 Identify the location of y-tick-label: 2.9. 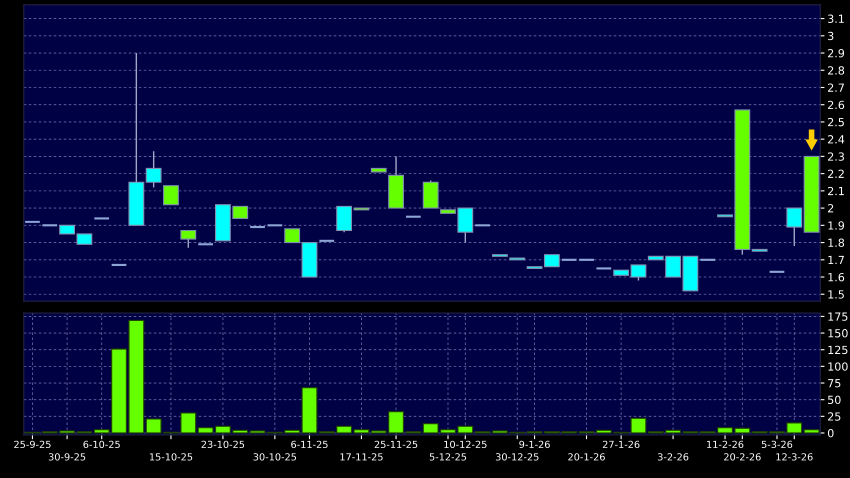
(836, 53).